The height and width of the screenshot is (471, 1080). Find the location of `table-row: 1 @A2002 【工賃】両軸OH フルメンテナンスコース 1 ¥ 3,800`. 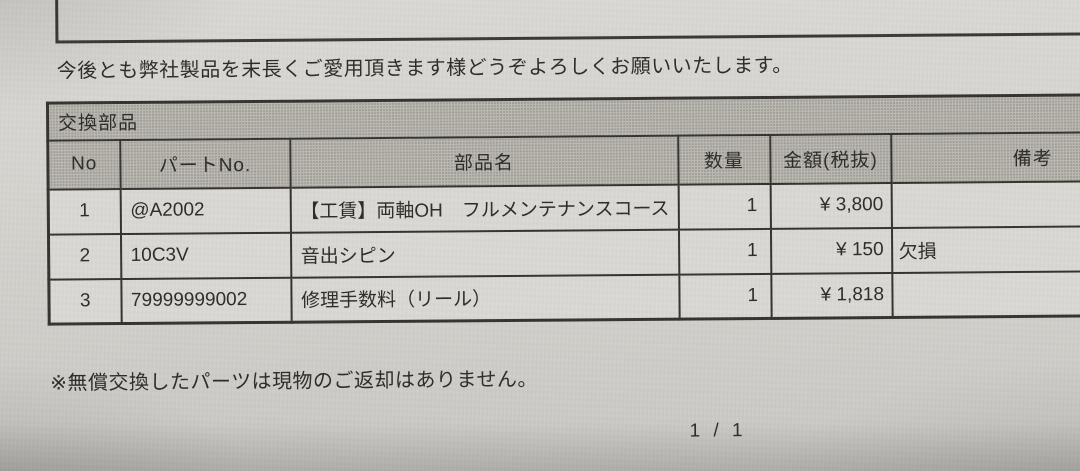

table-row: 1 @A2002 【工賃】両軸OH フルメンテナンスコース 1 ¥ 3,800 is located at coordinates (564, 207).